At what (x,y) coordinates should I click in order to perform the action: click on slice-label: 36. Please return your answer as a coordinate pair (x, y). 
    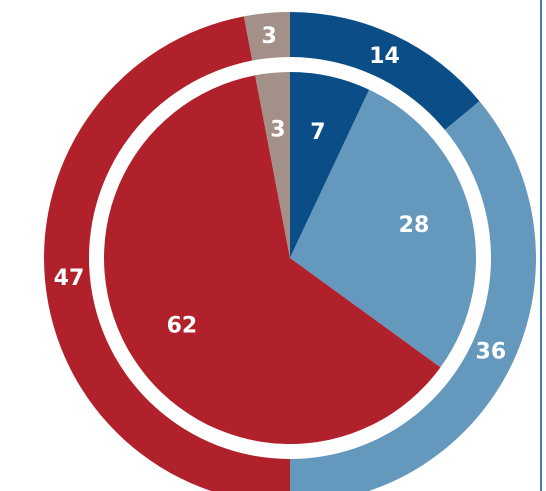
    Looking at the image, I should click on (491, 352).